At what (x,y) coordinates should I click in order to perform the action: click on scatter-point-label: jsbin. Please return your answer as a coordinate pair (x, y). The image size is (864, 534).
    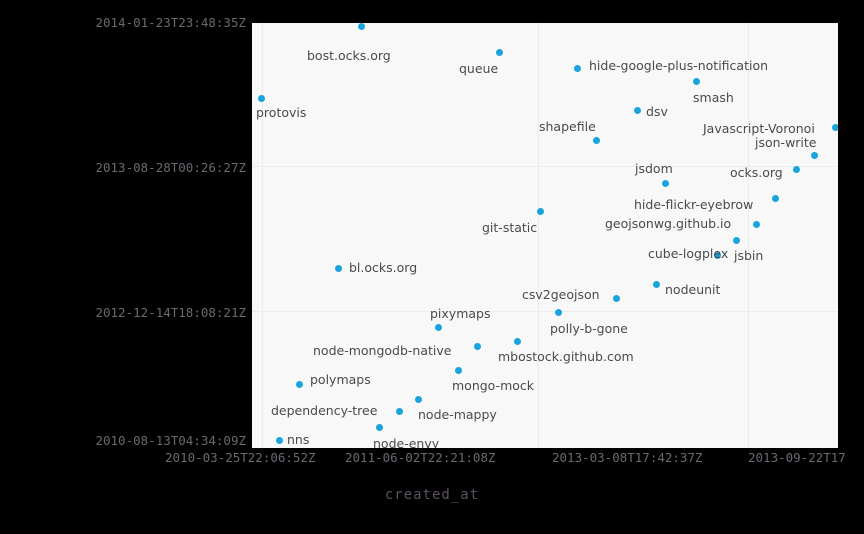
    Looking at the image, I should click on (749, 255).